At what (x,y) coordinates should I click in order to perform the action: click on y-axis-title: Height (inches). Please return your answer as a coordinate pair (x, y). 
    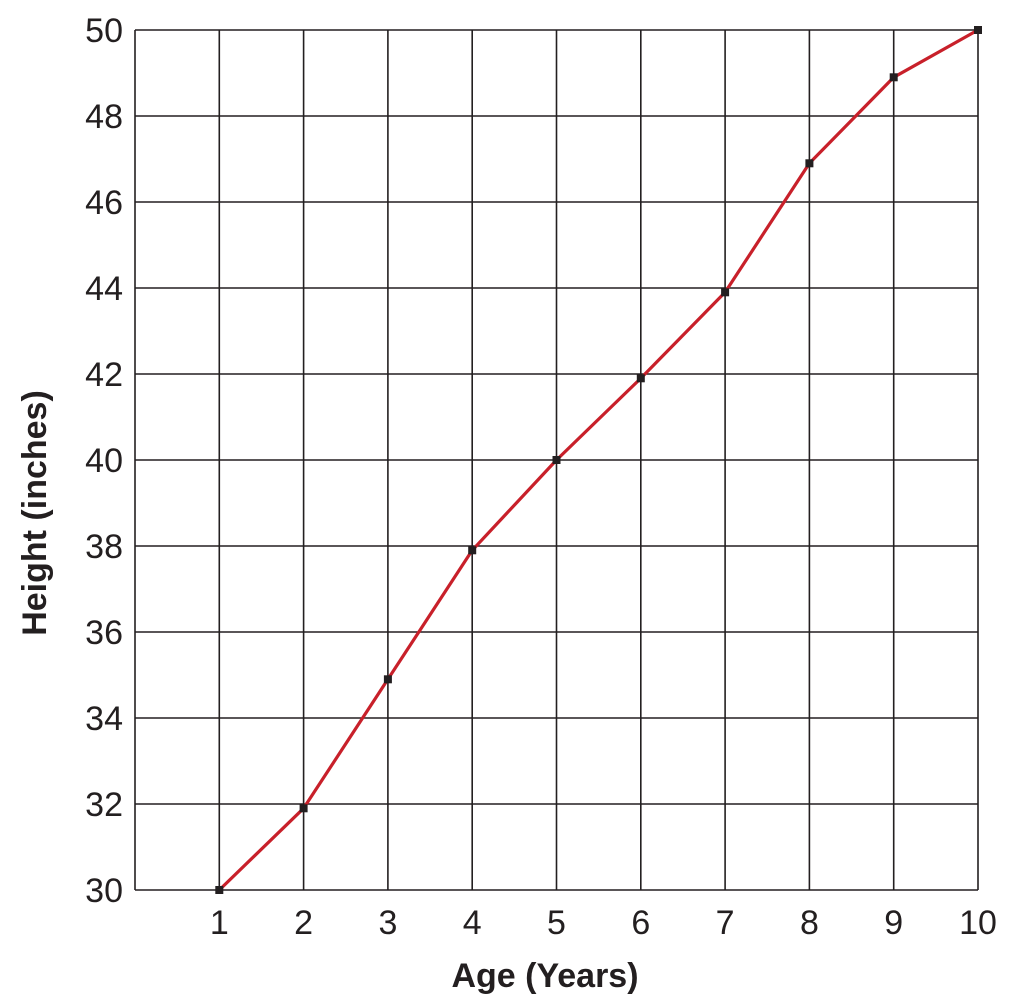
    Looking at the image, I should click on (35, 513).